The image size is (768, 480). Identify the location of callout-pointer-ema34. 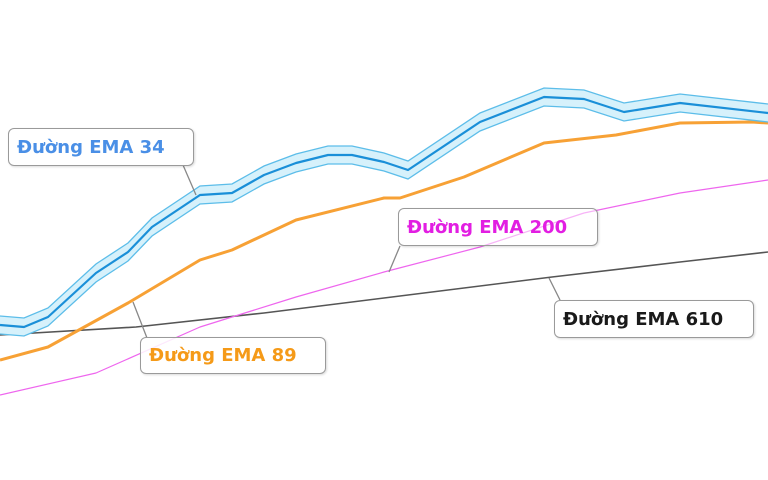
(189, 180).